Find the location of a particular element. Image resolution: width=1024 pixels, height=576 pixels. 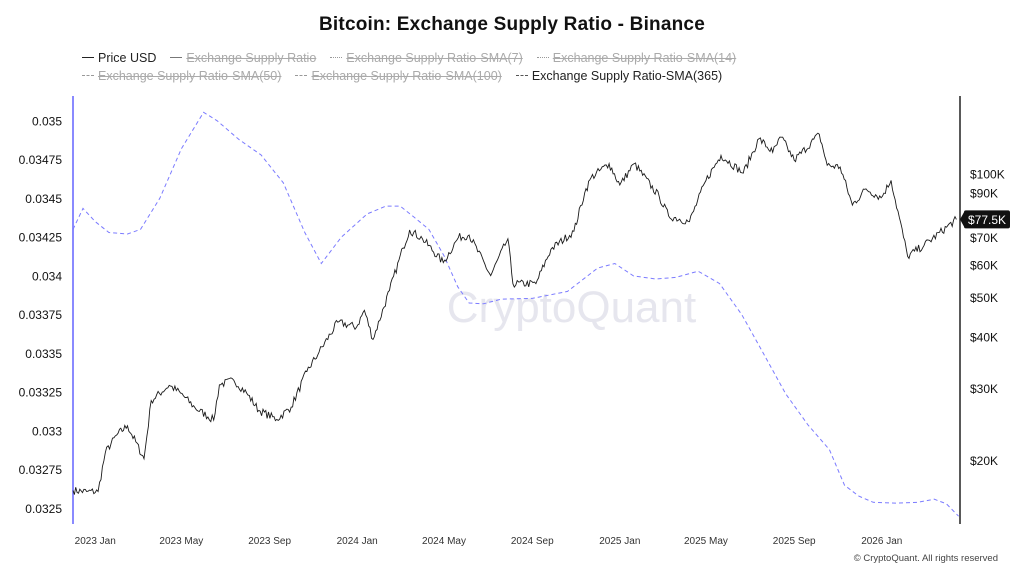

legend-label: Exchange Supply Ratio-SMA(7) is located at coordinates (434, 58).